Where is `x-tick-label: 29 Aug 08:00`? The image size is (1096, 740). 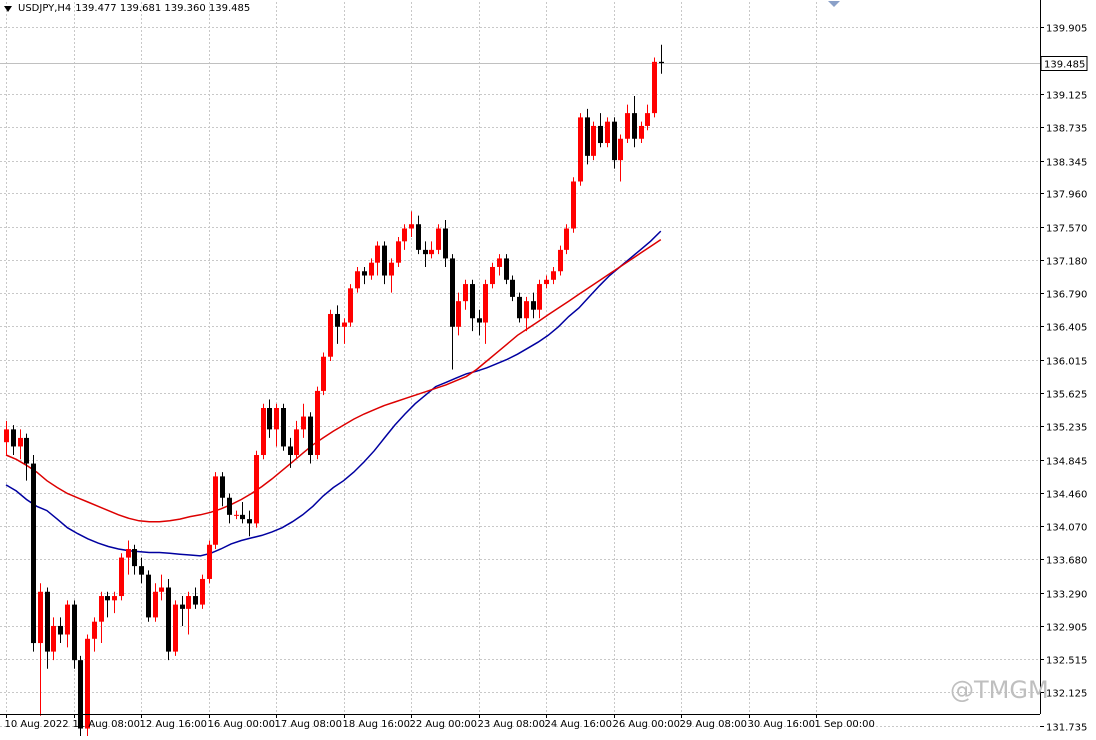 x-tick-label: 29 Aug 08:00 is located at coordinates (713, 724).